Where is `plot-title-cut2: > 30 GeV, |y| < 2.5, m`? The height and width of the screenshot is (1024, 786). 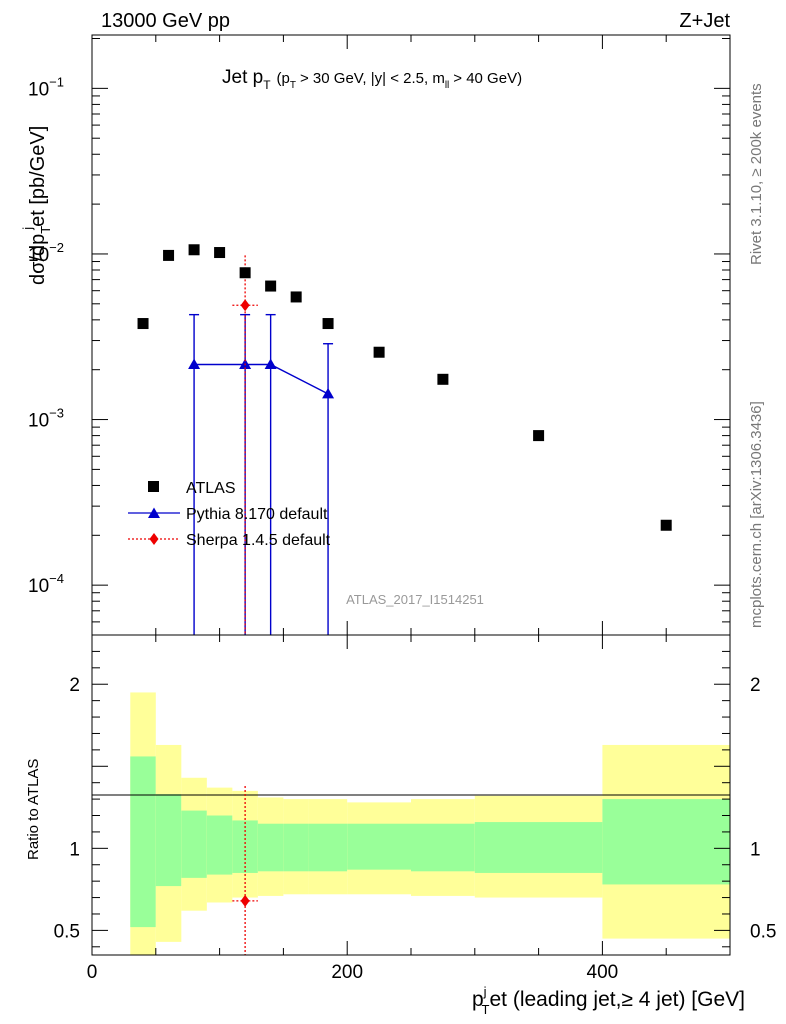 plot-title-cut2: > 30 GeV, |y| < 2.5, m is located at coordinates (372, 78).